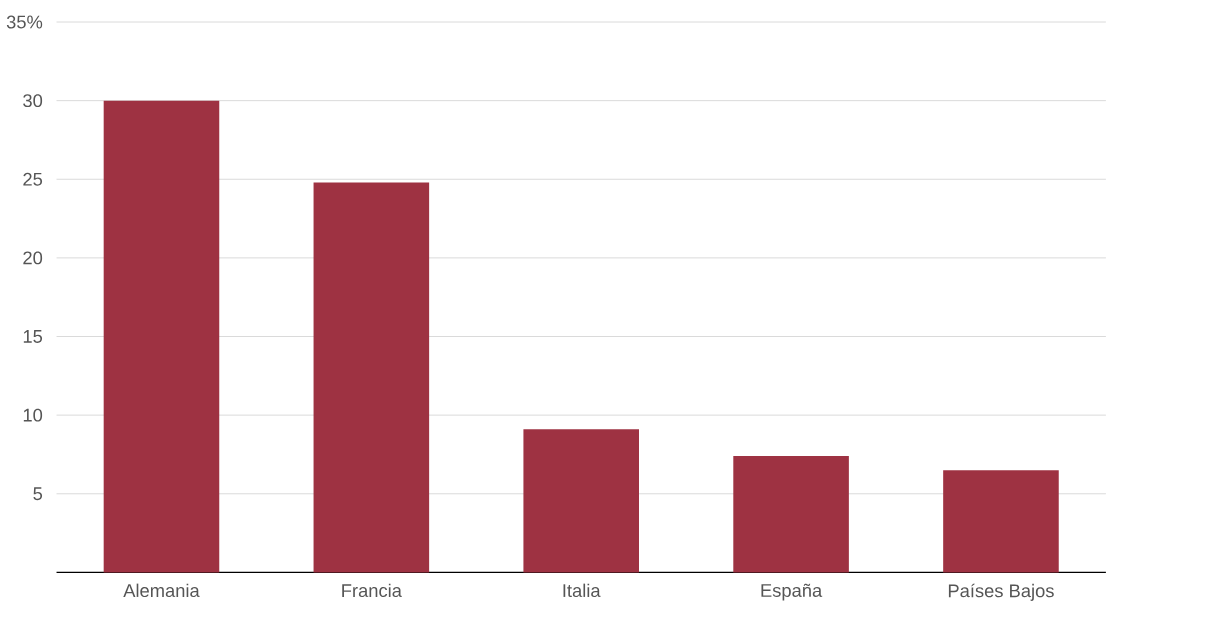  Describe the element at coordinates (38, 494) in the screenshot. I see `y-tick-label: 5` at that location.